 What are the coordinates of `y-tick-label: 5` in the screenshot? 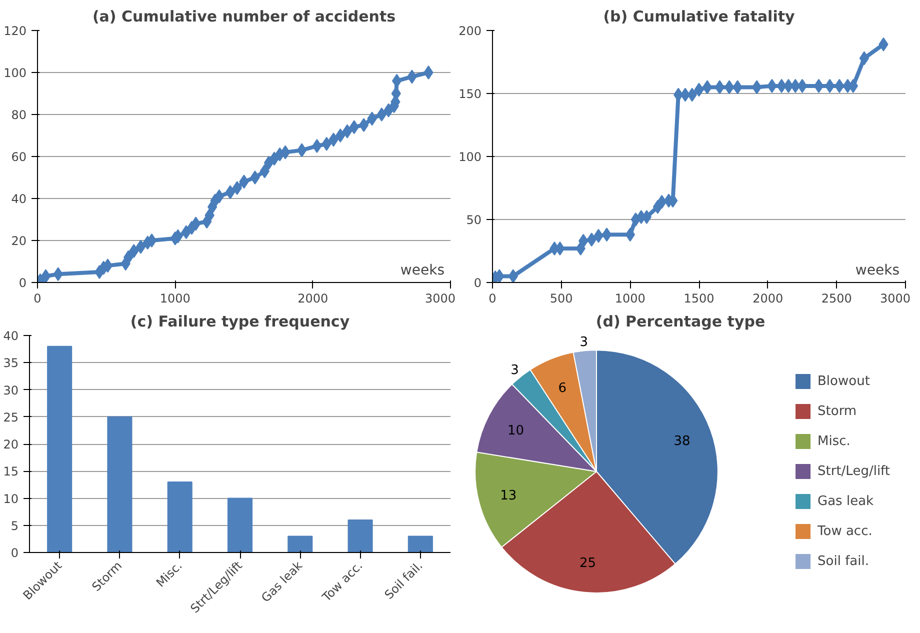 It's located at (14, 525).